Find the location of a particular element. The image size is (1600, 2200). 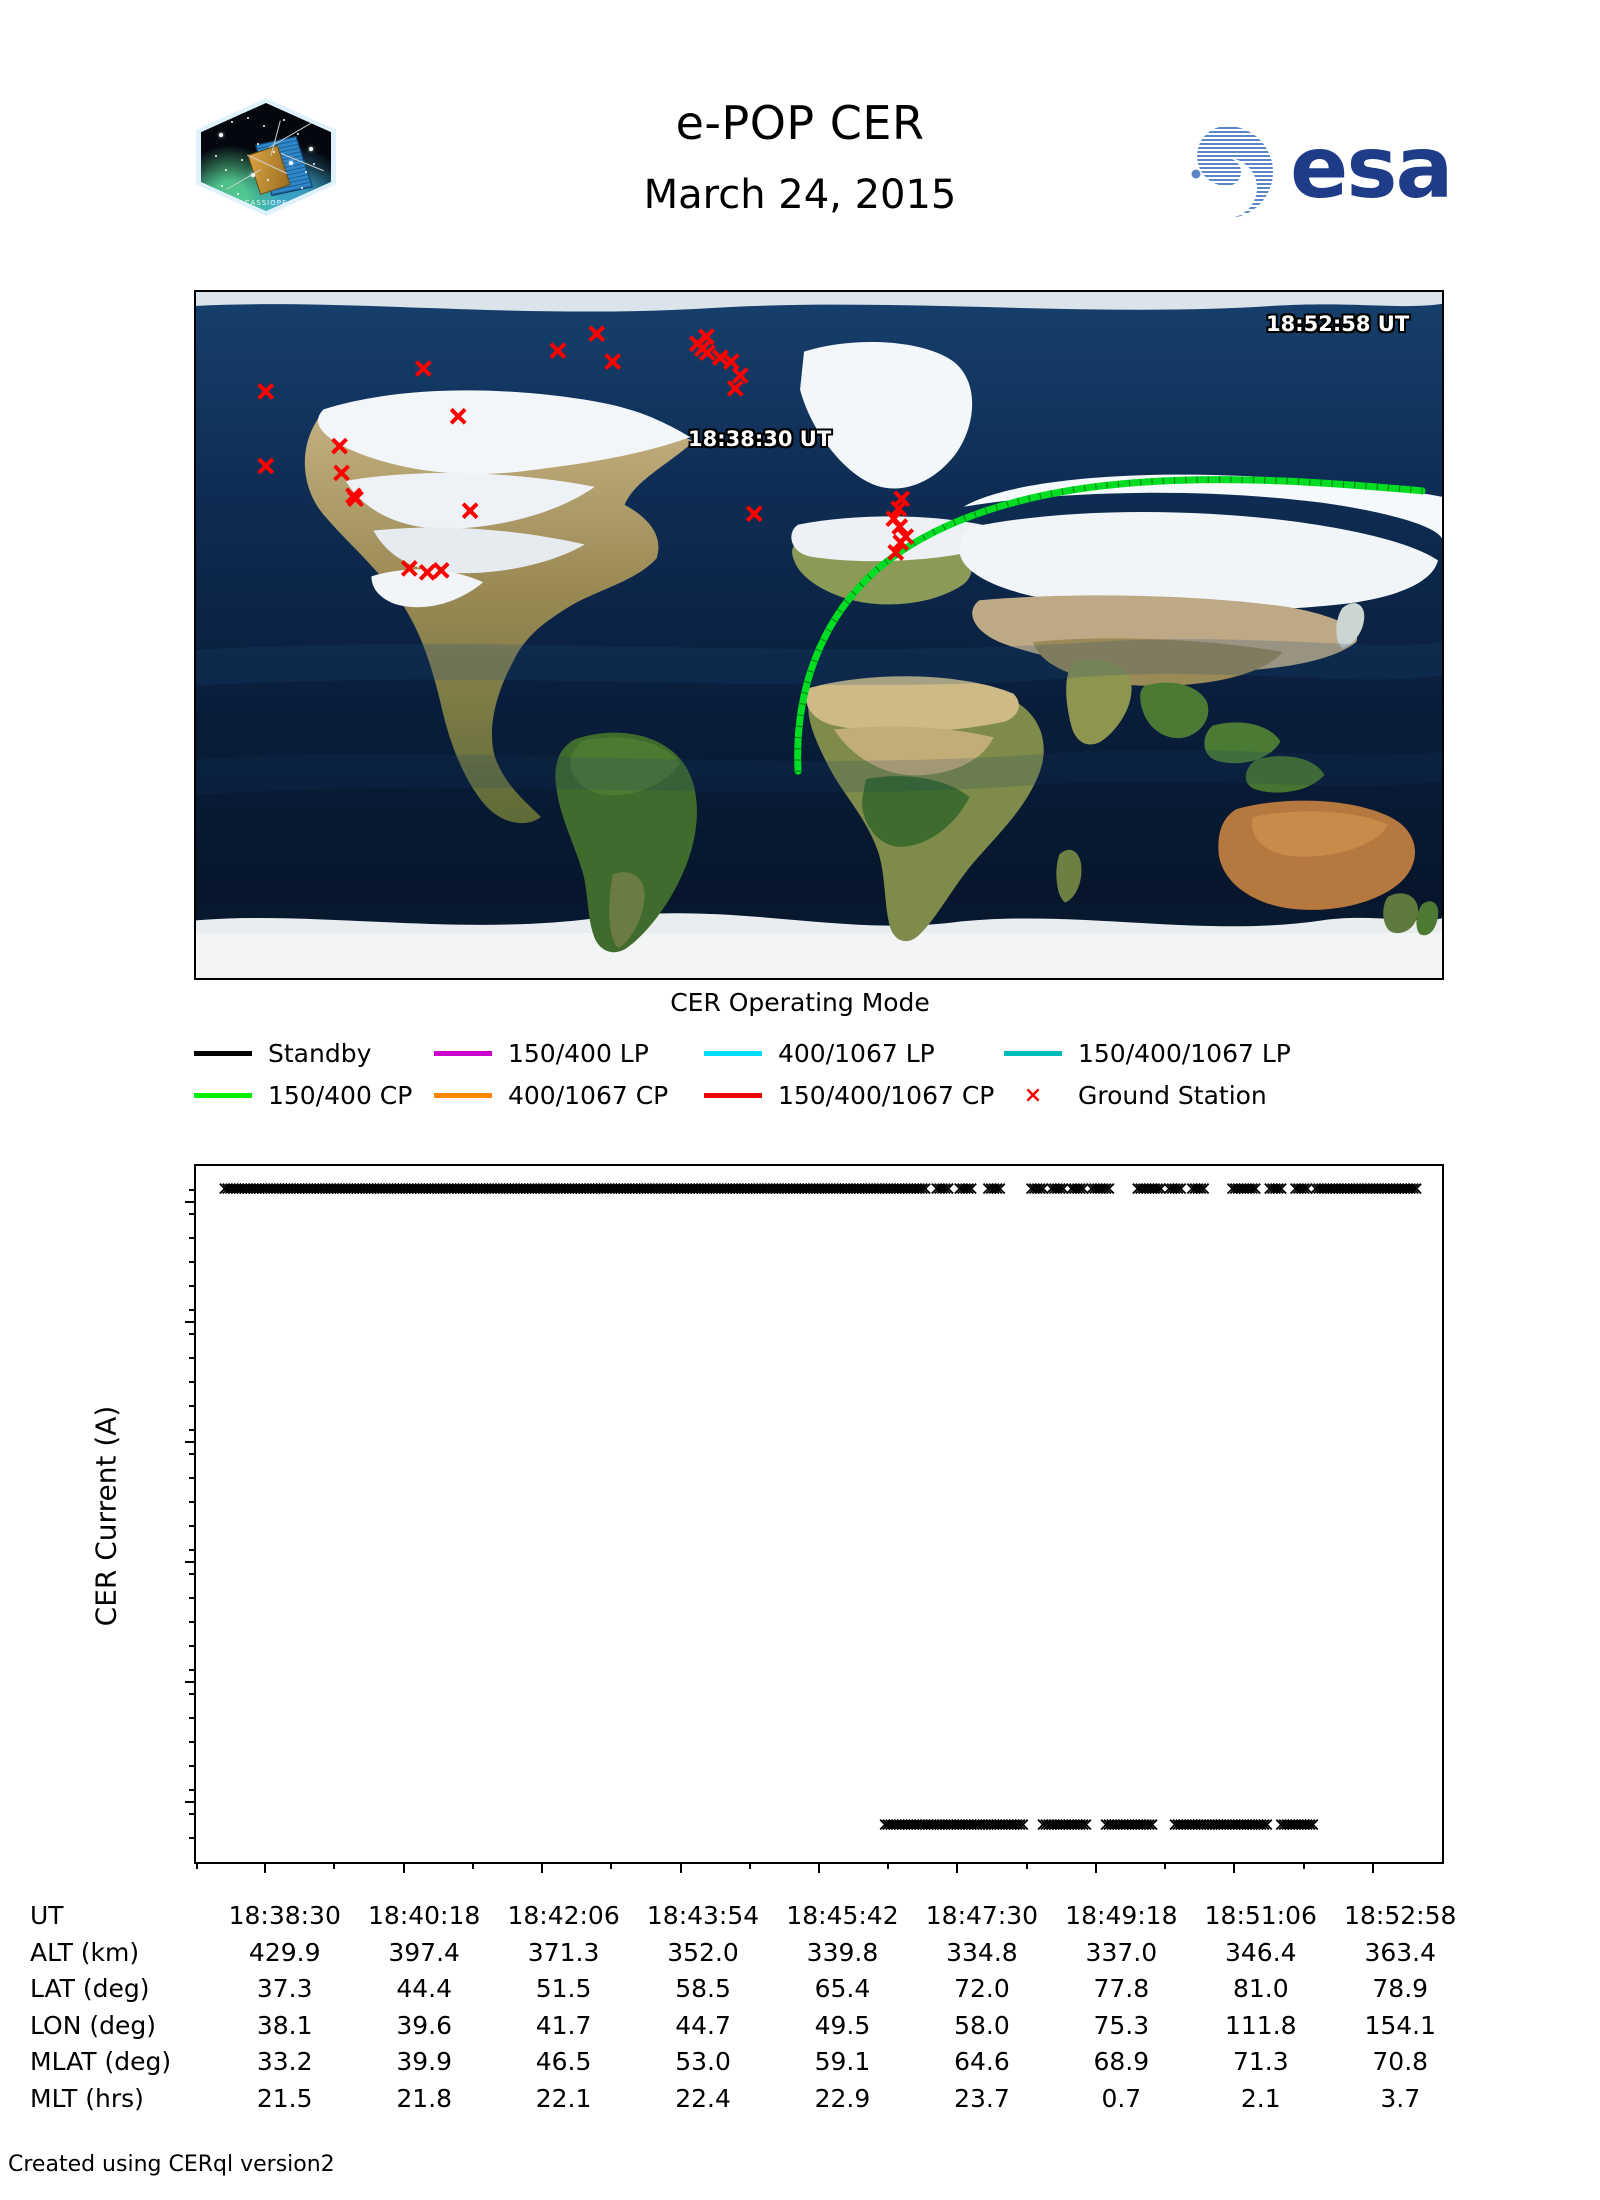

legend-item-400-1067-lp: 400/1067 LP is located at coordinates (854, 1053).